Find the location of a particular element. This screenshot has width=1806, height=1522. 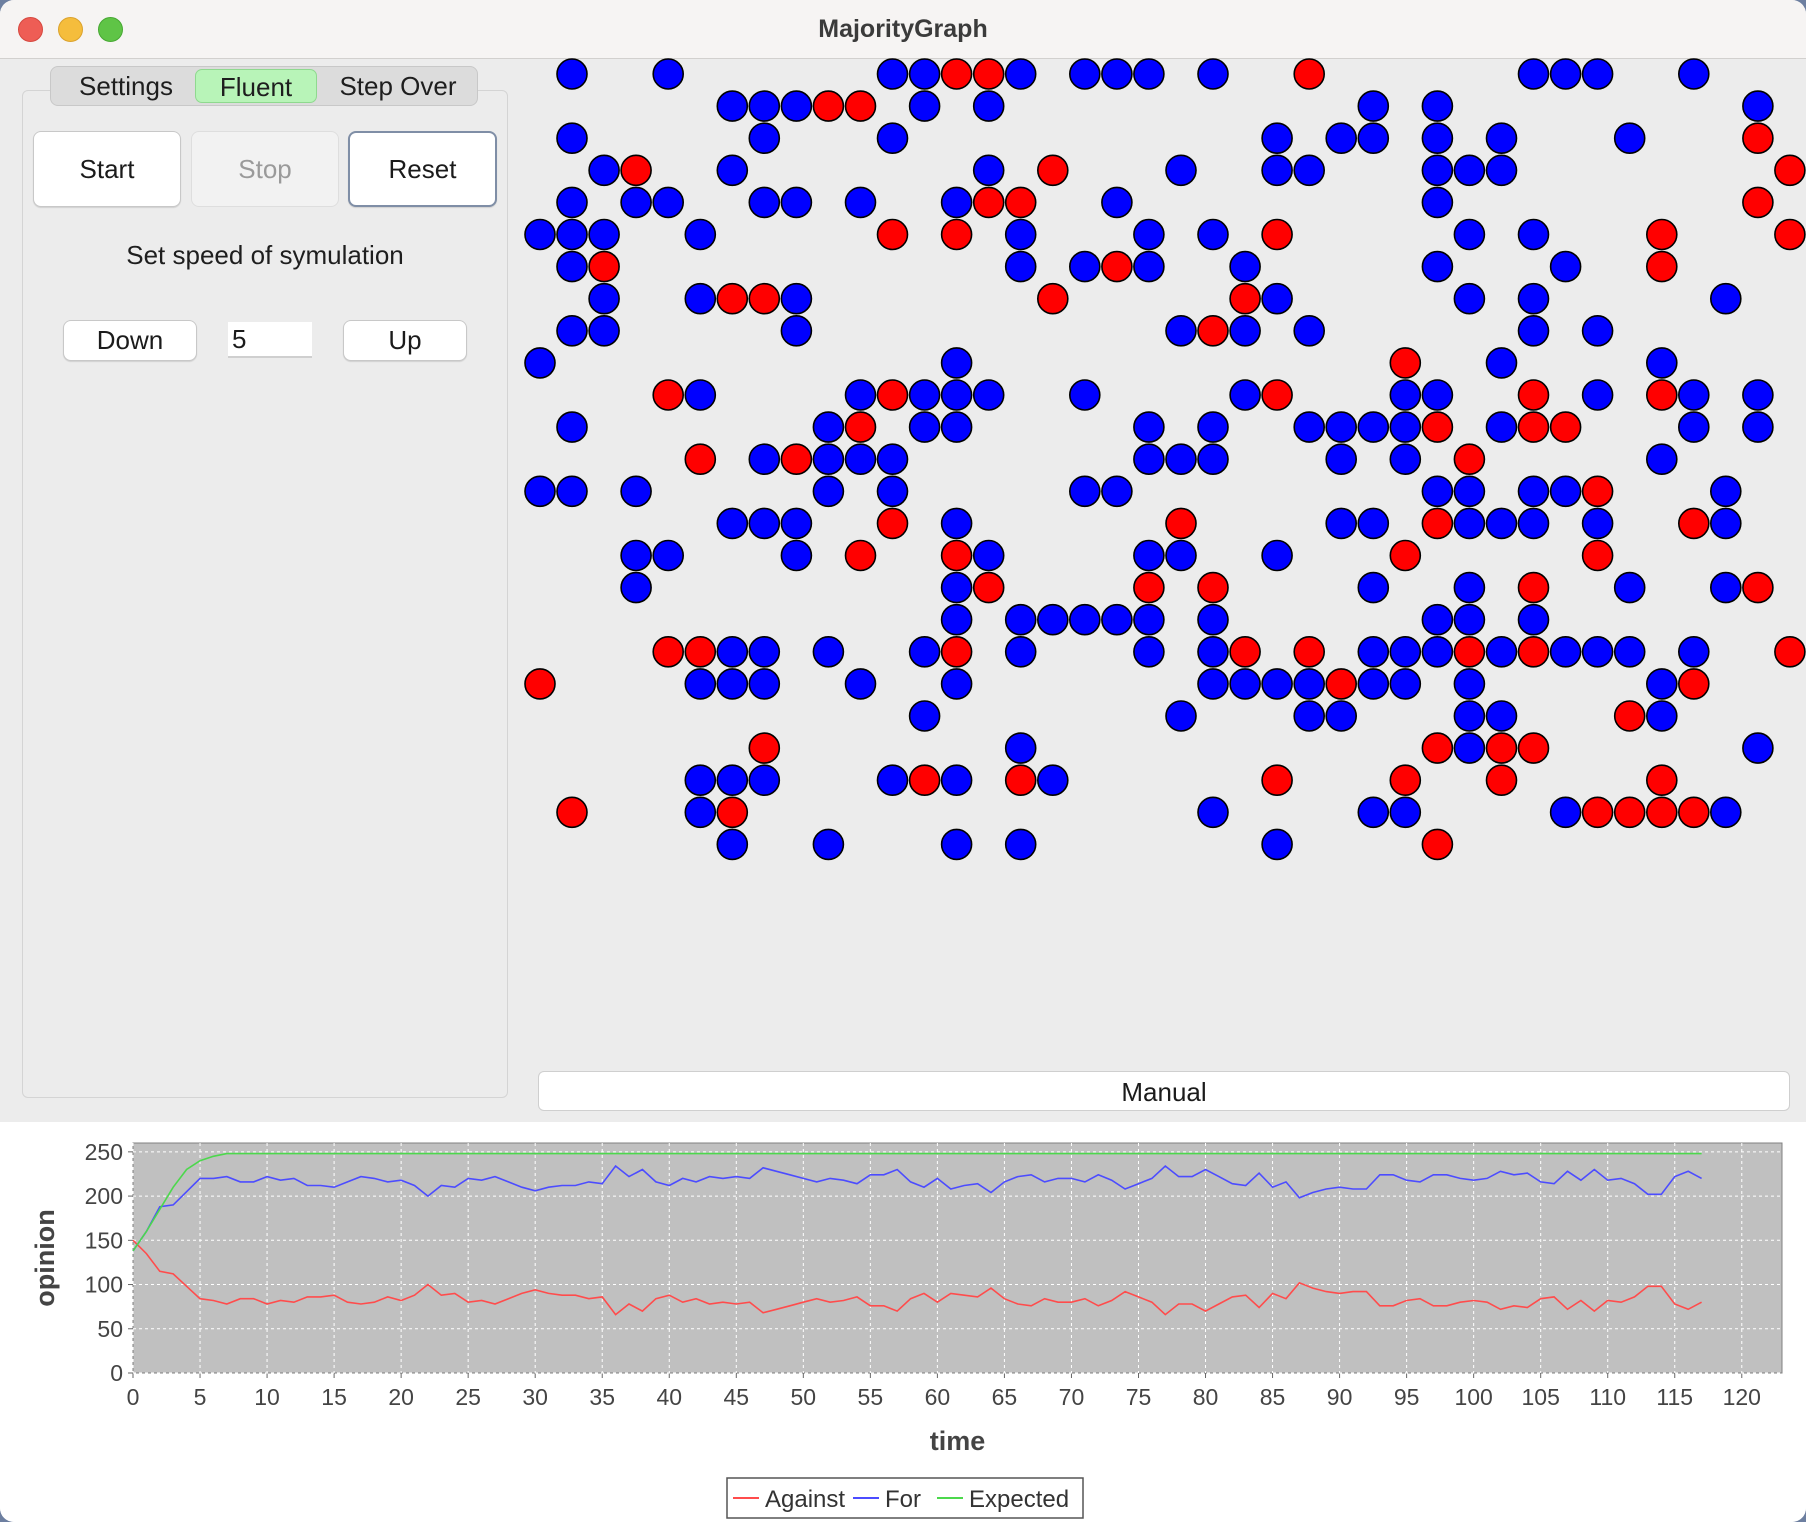

stop-button: Stop is located at coordinates (265, 169).